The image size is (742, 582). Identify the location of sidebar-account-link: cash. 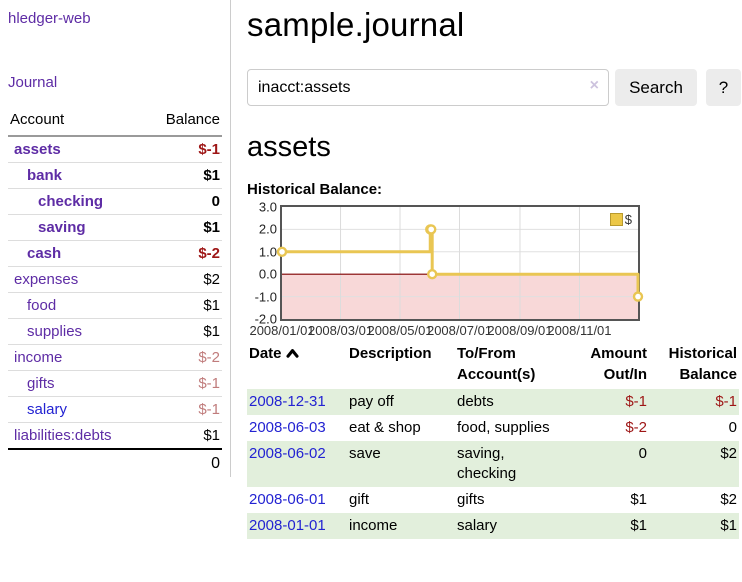
(44, 253).